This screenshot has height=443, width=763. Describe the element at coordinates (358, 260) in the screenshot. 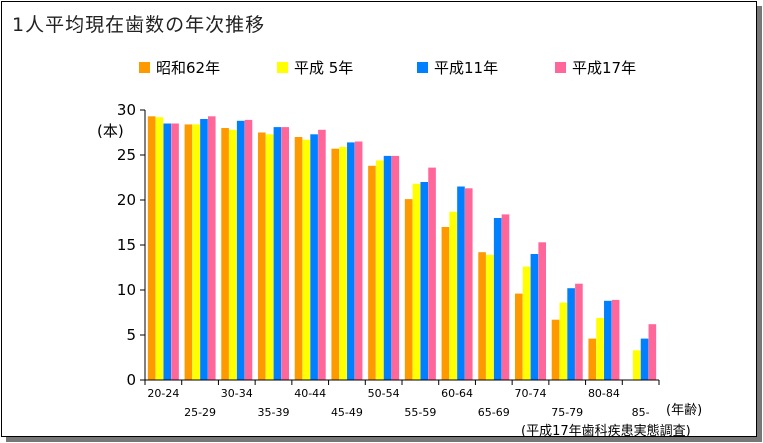

I see `bar-平成17年-45-49` at that location.